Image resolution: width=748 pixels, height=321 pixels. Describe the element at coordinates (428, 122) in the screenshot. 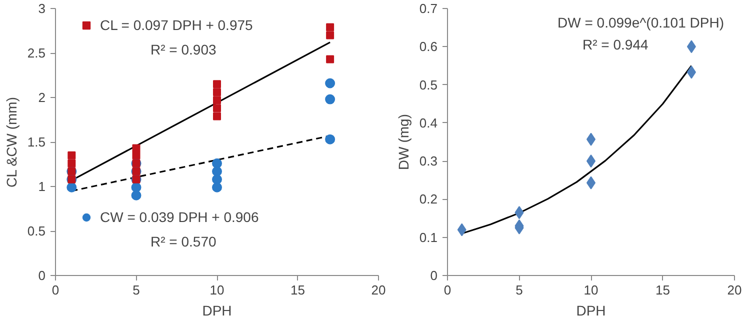

I see `y-tick-label: 0.4` at that location.